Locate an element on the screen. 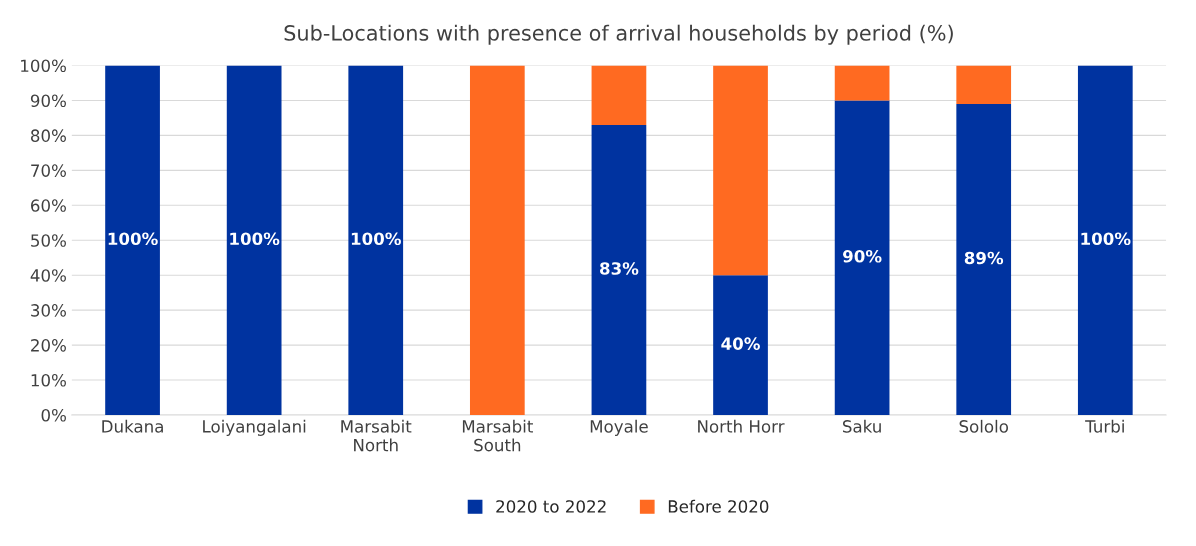  x-tick-label: Turbi is located at coordinates (1104, 426).